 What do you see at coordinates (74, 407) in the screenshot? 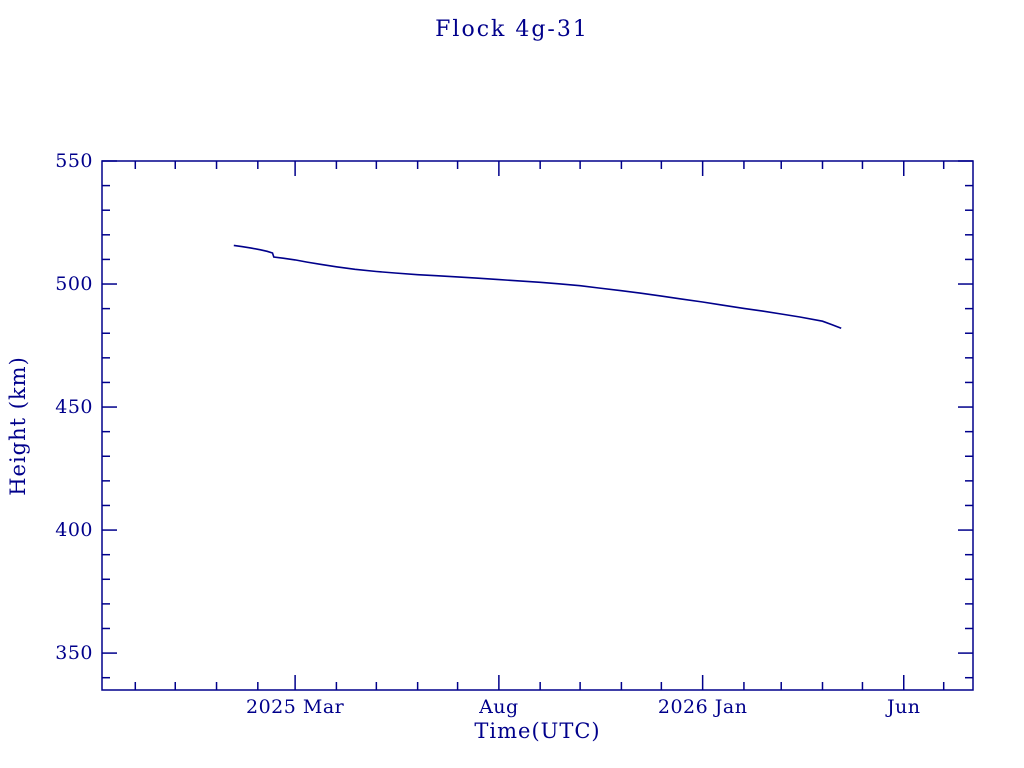
I see `y-tick-label-450: 450` at bounding box center [74, 407].